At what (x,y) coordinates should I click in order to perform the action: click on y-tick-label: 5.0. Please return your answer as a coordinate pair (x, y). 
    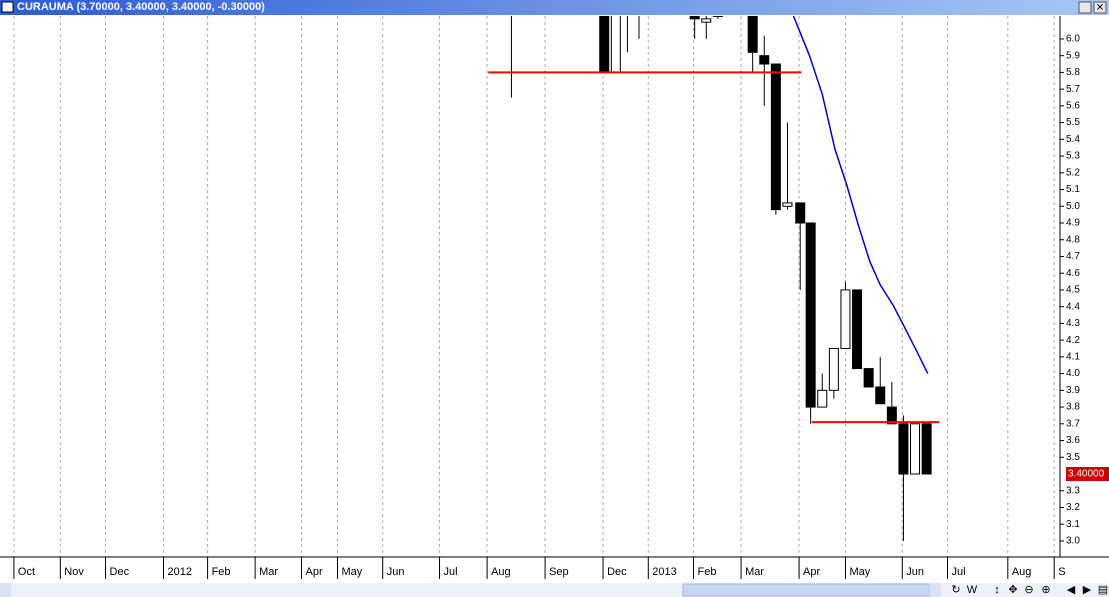
    Looking at the image, I should click on (1073, 206).